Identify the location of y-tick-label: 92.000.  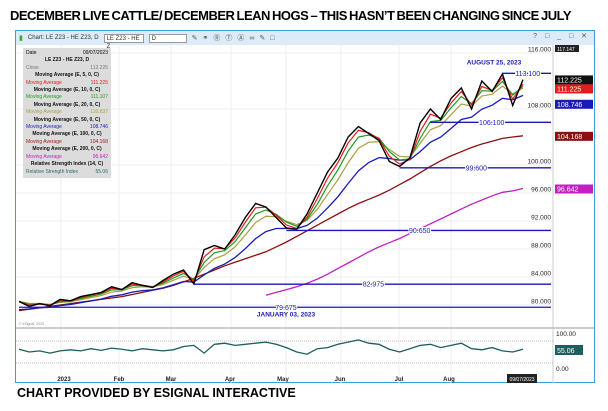
(541, 218).